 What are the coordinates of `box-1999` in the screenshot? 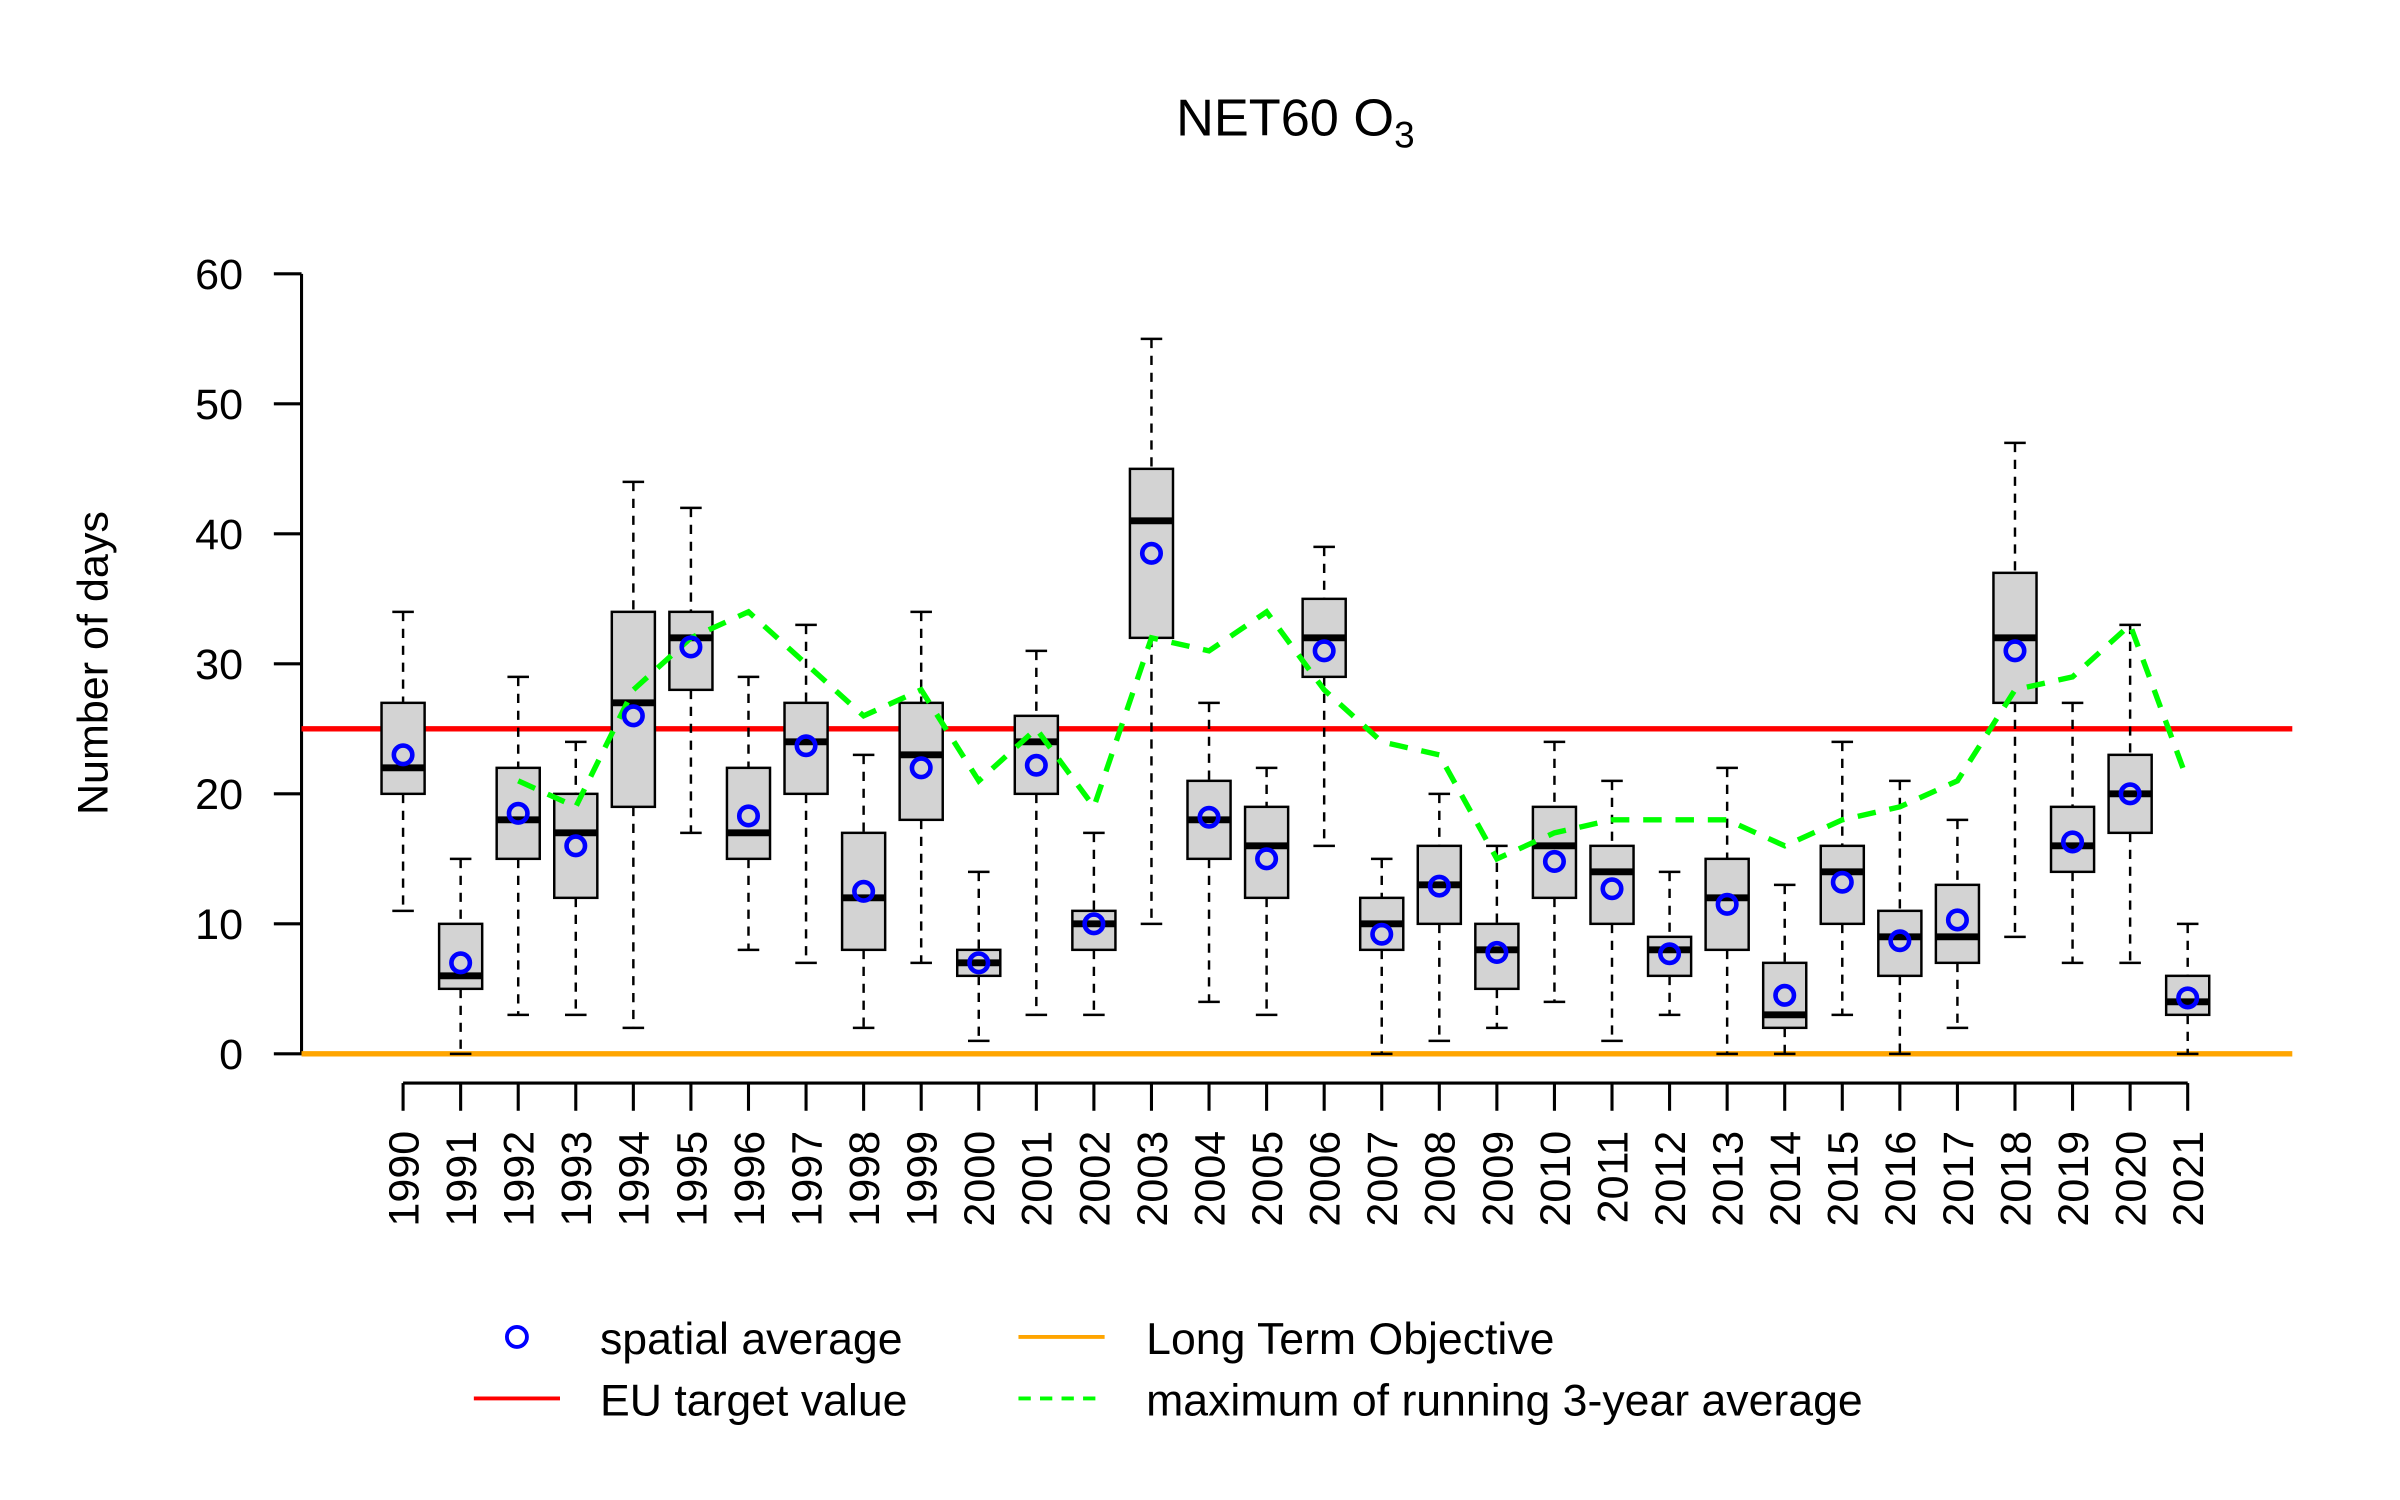 It's located at (921, 787).